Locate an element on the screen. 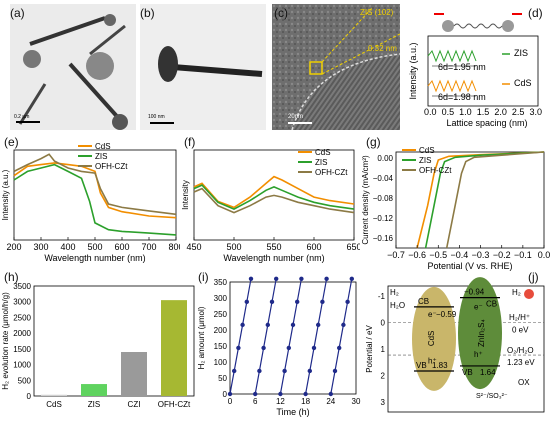 Image resolution: width=550 pixels, height=422 pixels. x-tick-label: −0.1 is located at coordinates (523, 255).